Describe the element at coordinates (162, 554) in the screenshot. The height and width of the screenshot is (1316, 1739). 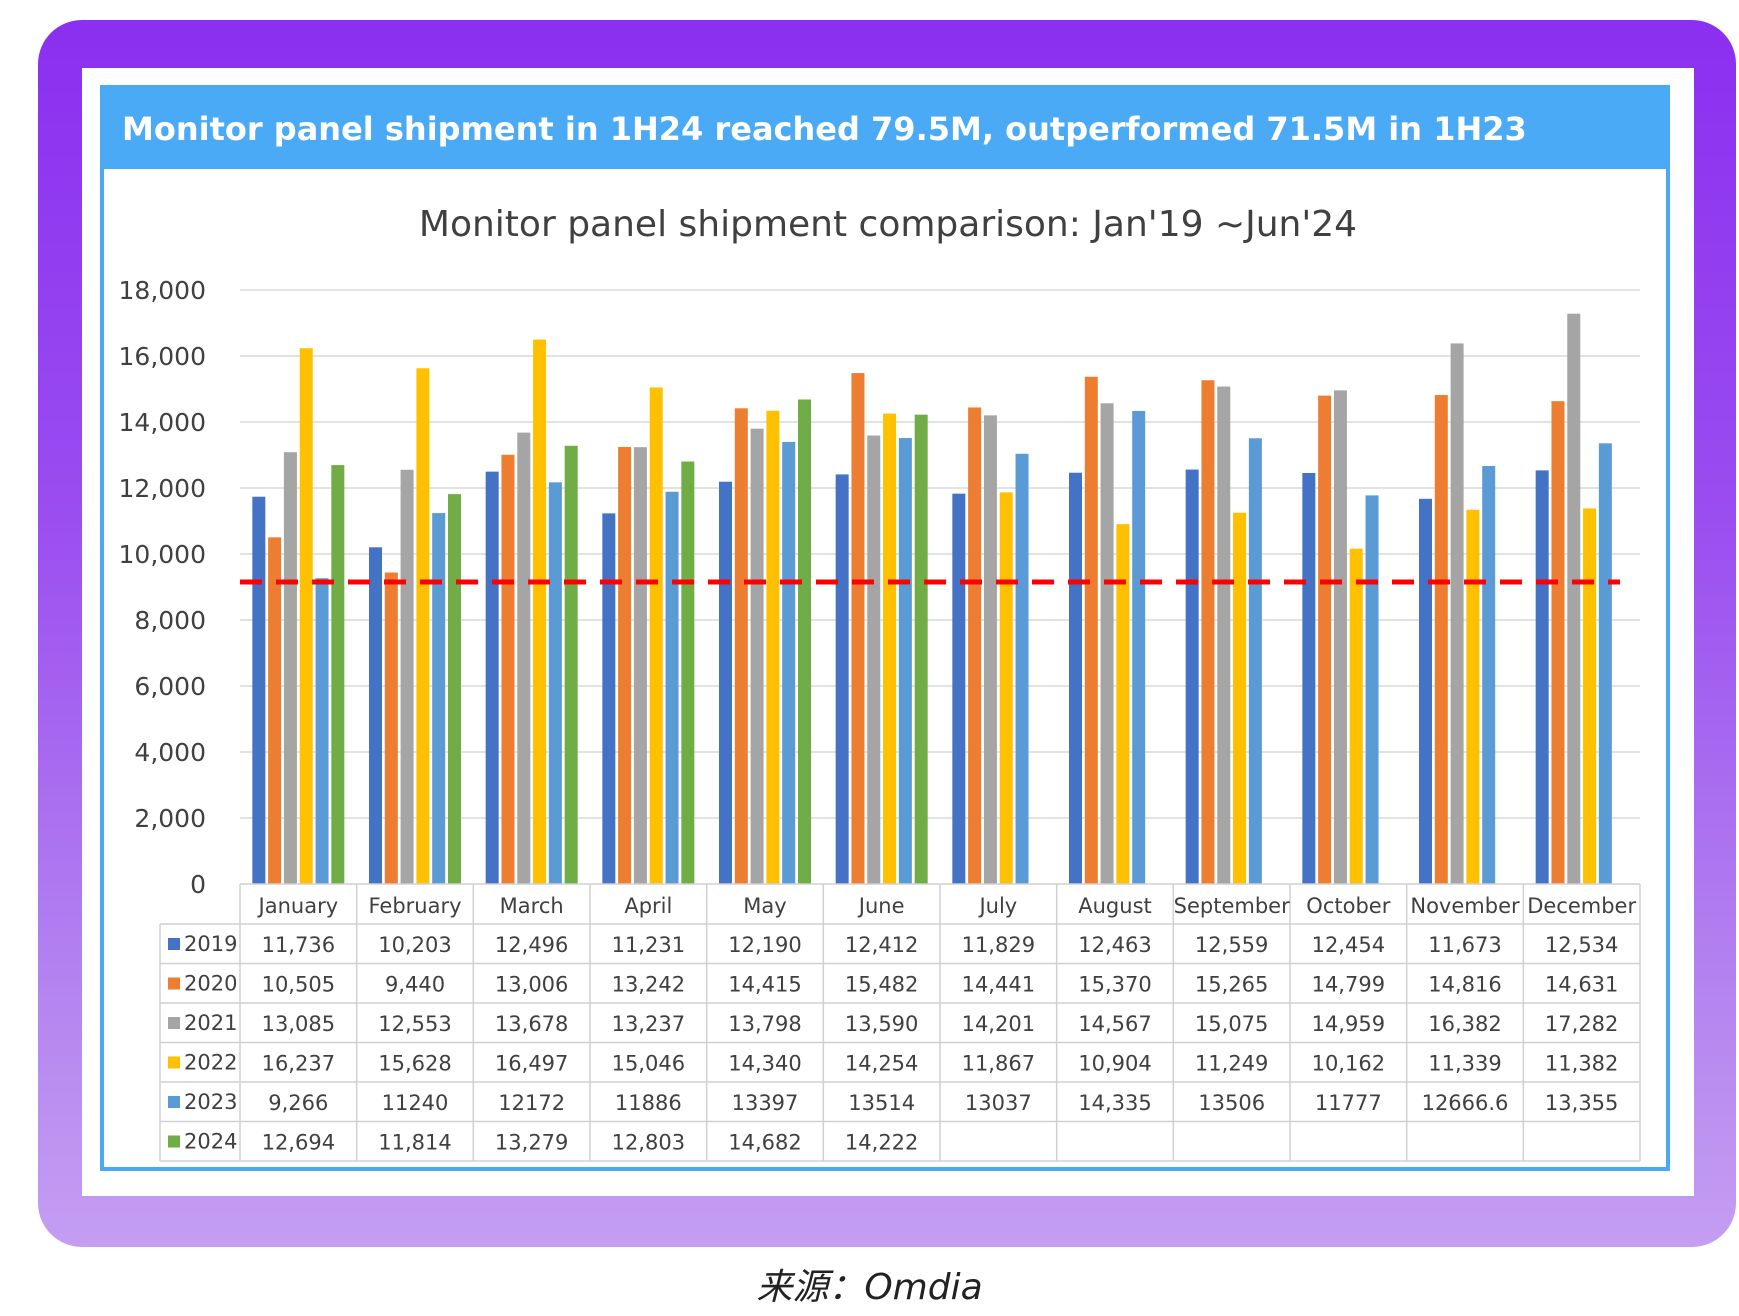
I see `y-tick-label: 10,000` at that location.